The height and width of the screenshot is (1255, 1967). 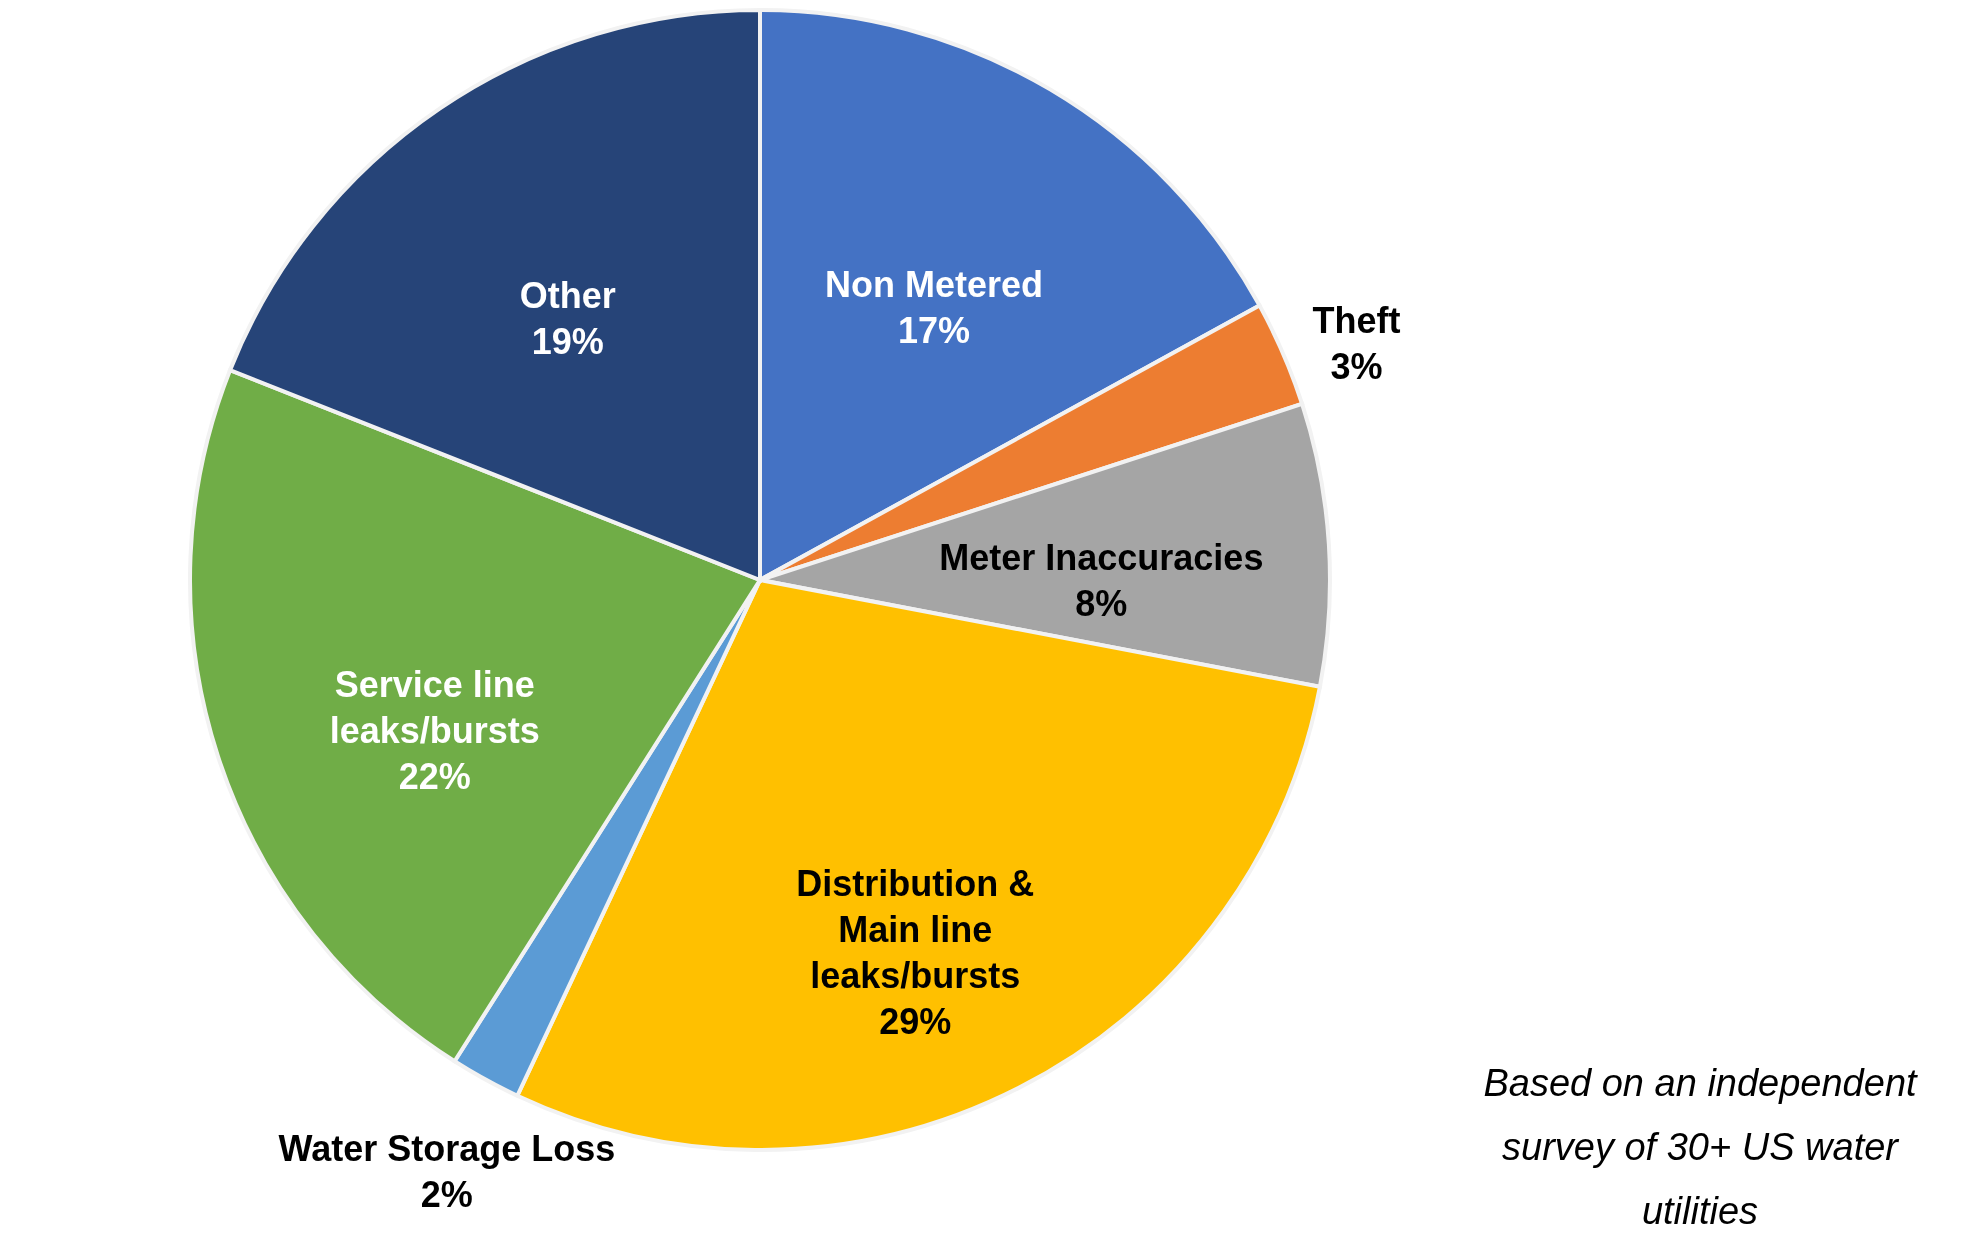 What do you see at coordinates (567, 342) in the screenshot?
I see `data-label: 19%` at bounding box center [567, 342].